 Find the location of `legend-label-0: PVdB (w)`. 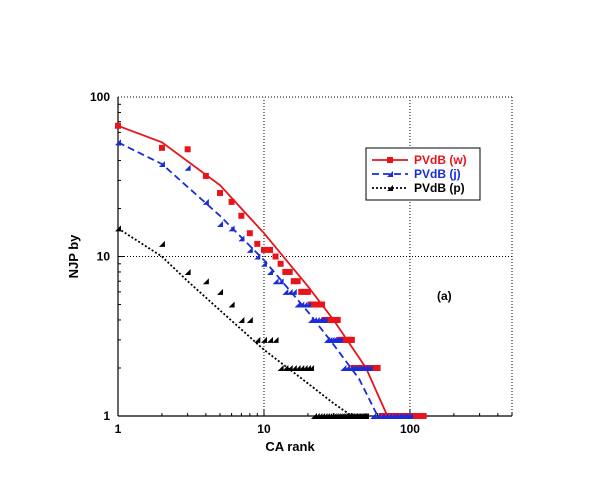

legend-label-0: PVdB (w) is located at coordinates (440, 160).